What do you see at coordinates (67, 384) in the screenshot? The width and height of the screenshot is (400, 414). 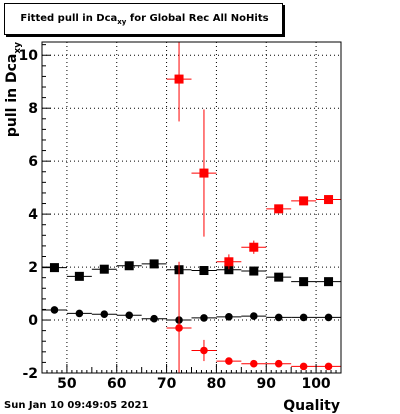 I see `x-tick-label: 50` at bounding box center [67, 384].